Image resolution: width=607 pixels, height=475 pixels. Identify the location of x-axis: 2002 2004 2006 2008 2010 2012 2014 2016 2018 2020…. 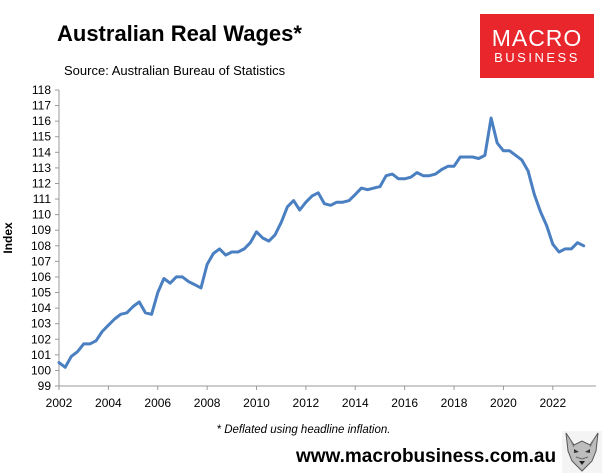
(321, 397).